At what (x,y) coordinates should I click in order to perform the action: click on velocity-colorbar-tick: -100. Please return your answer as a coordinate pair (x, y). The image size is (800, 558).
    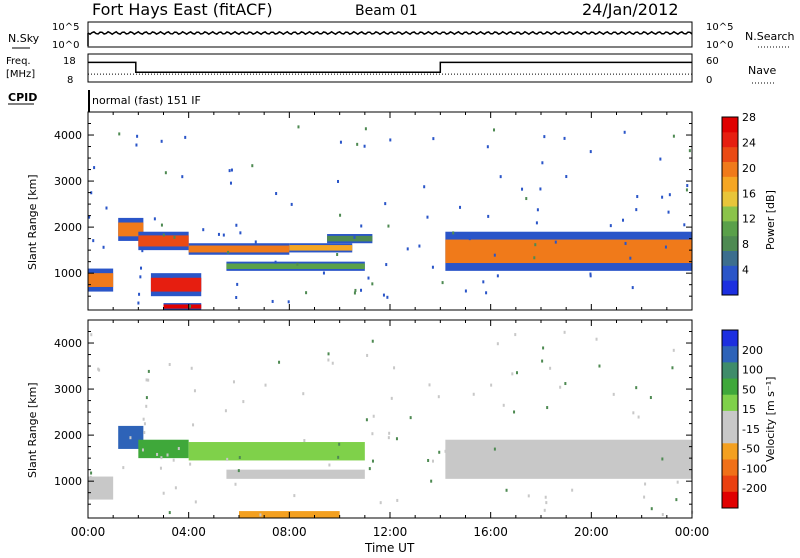
    Looking at the image, I should click on (754, 468).